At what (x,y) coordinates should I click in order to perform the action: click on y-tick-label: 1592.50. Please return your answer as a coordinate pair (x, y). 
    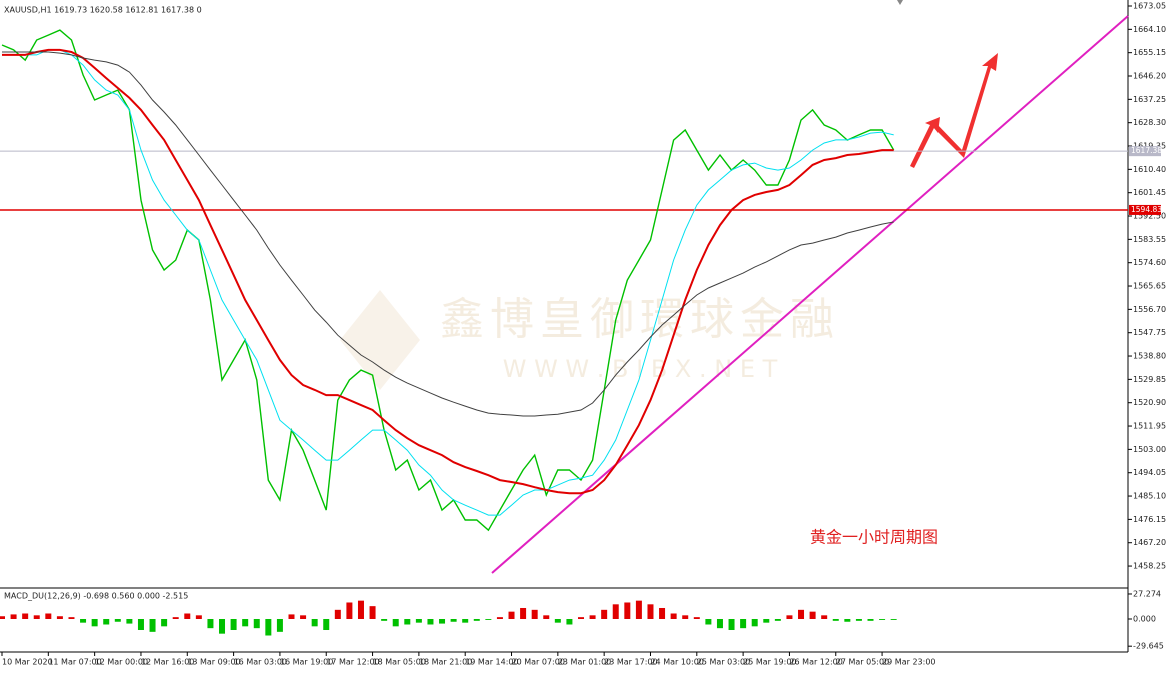
    Looking at the image, I should click on (1149, 216).